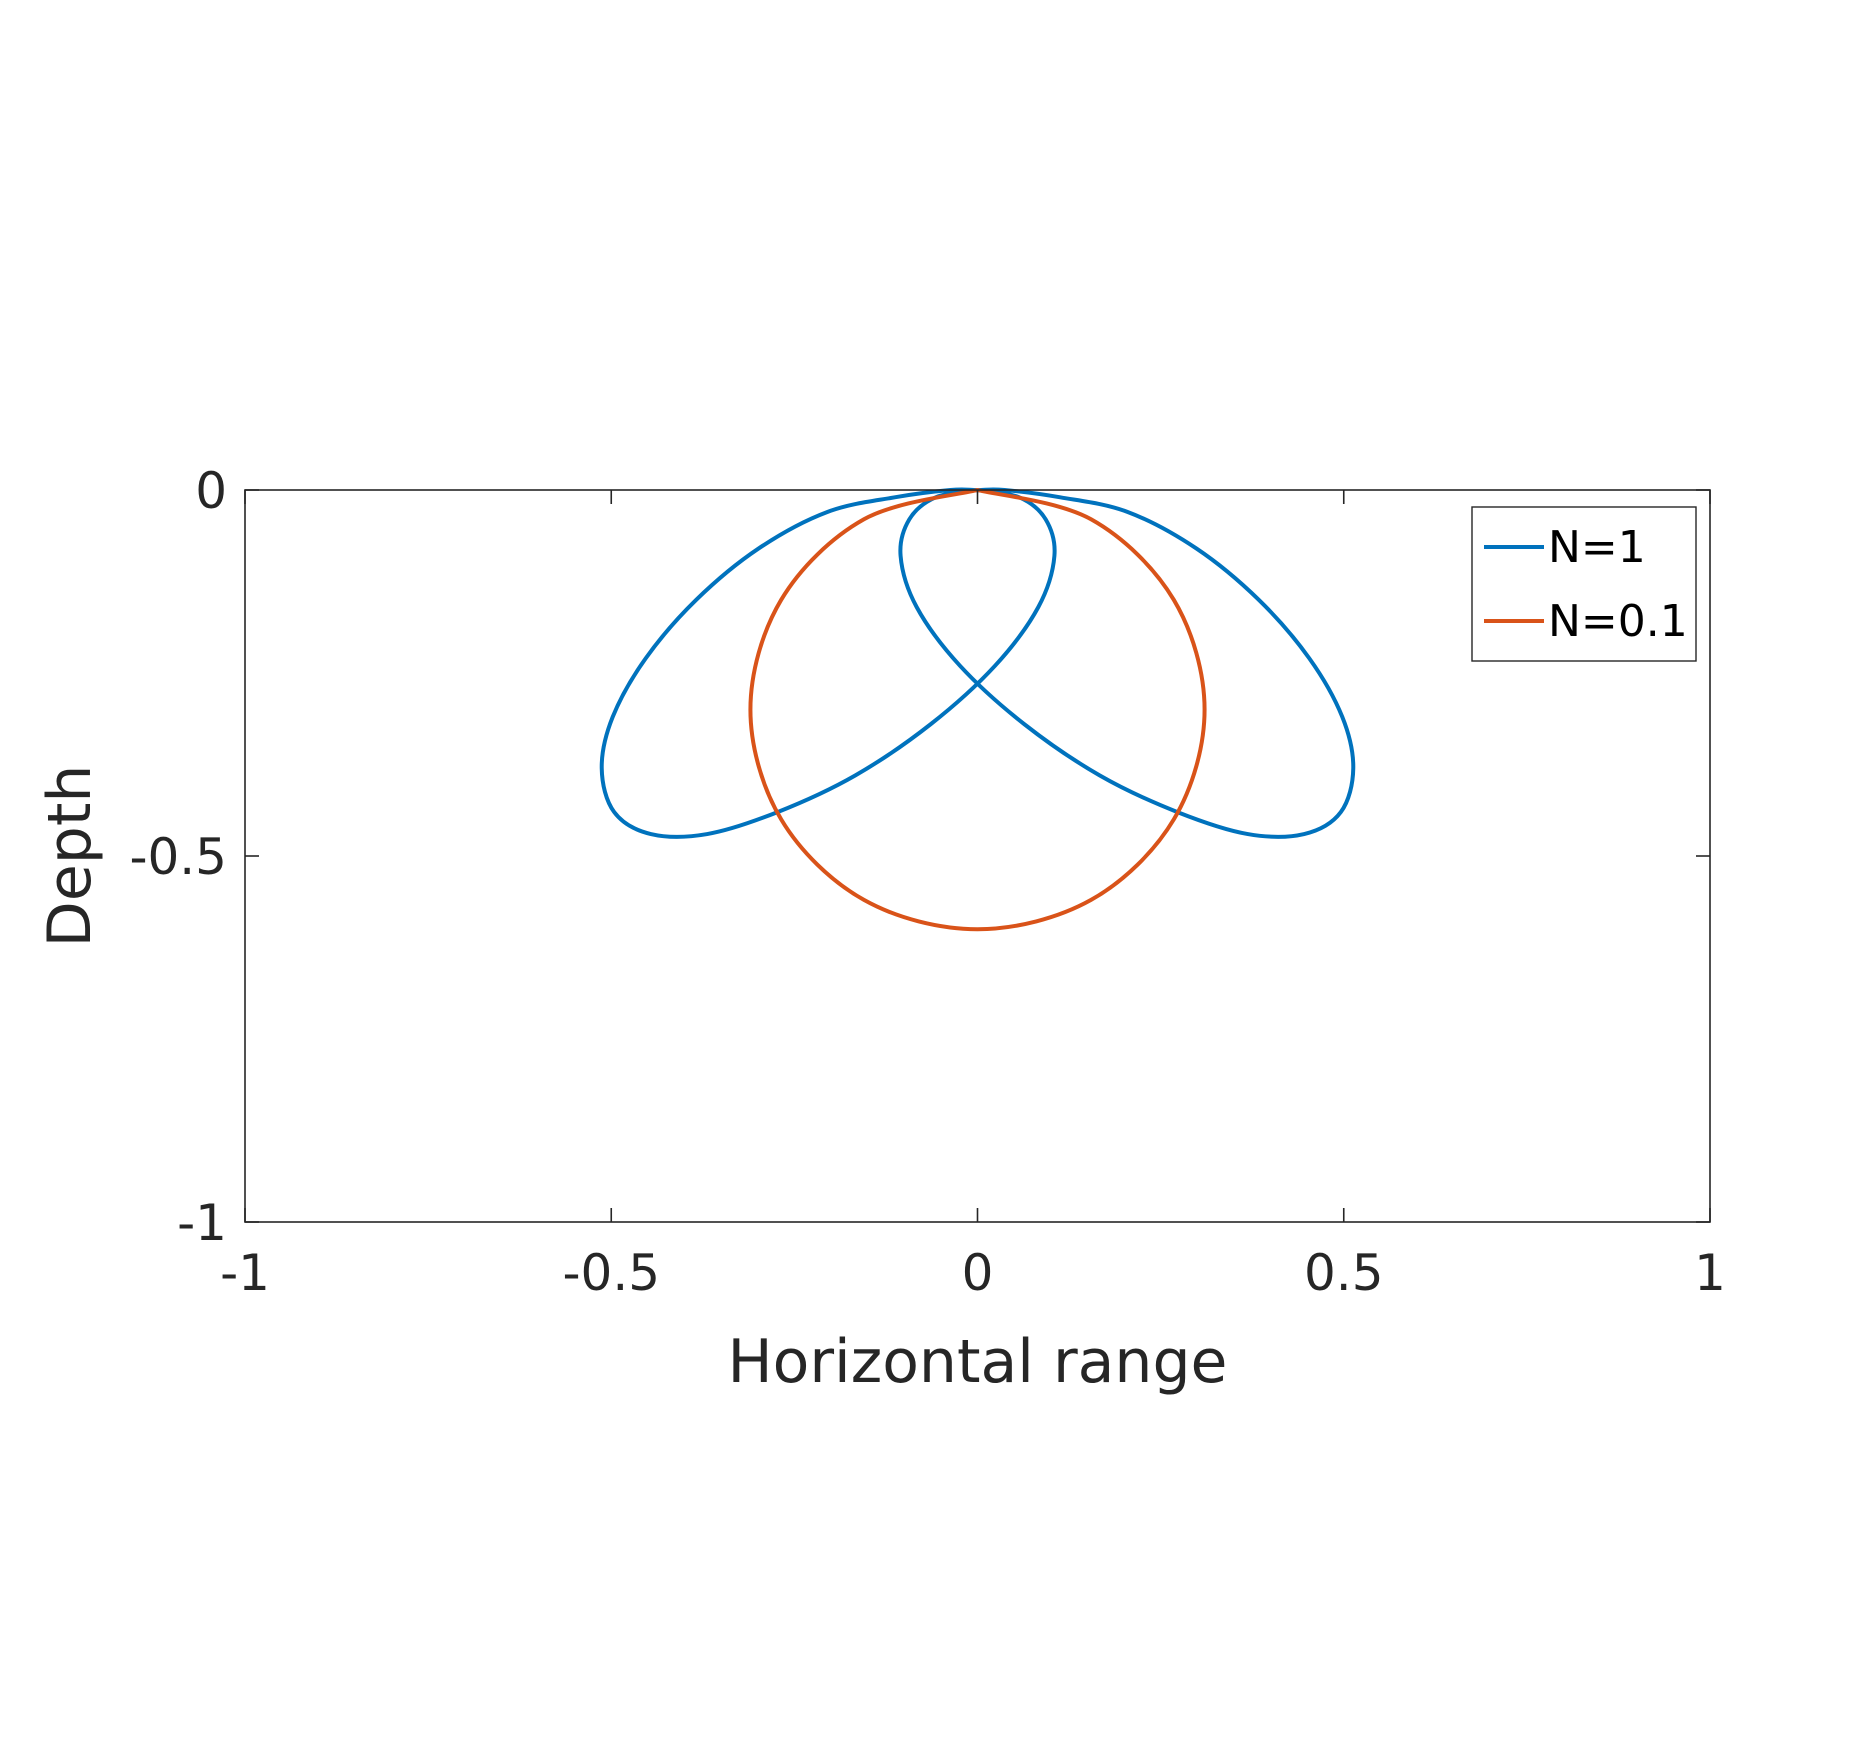  I want to click on legend-label-n1: N=1, so click(1597, 547).